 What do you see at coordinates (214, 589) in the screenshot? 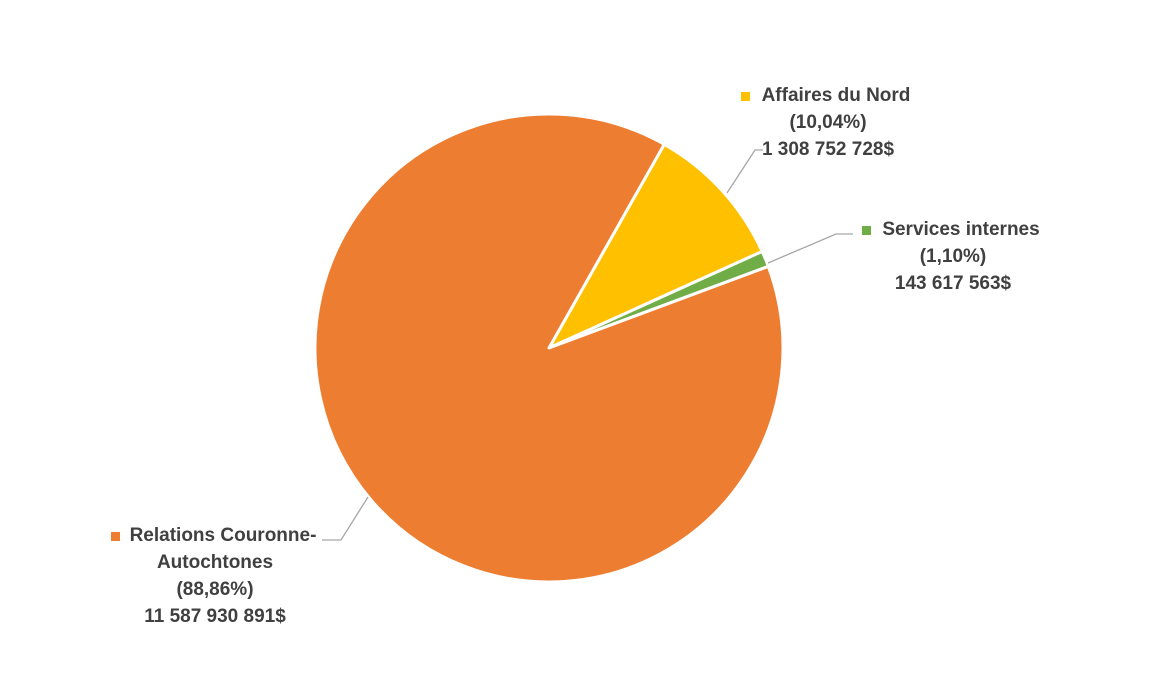
I see `data-label-percent-relations-couronne-autochtones: (88,86%)` at bounding box center [214, 589].